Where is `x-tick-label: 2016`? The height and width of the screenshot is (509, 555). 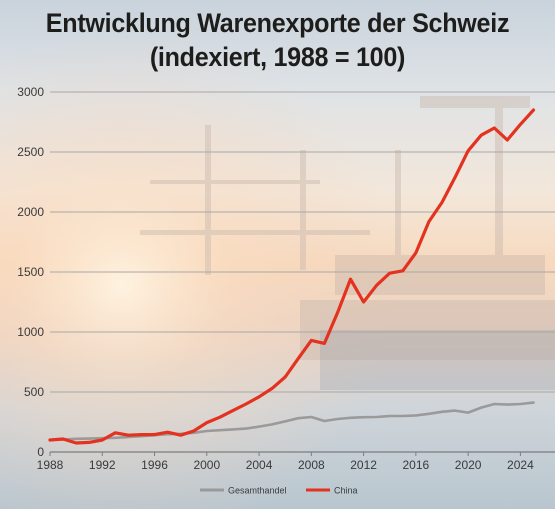 x-tick-label: 2016 is located at coordinates (416, 465).